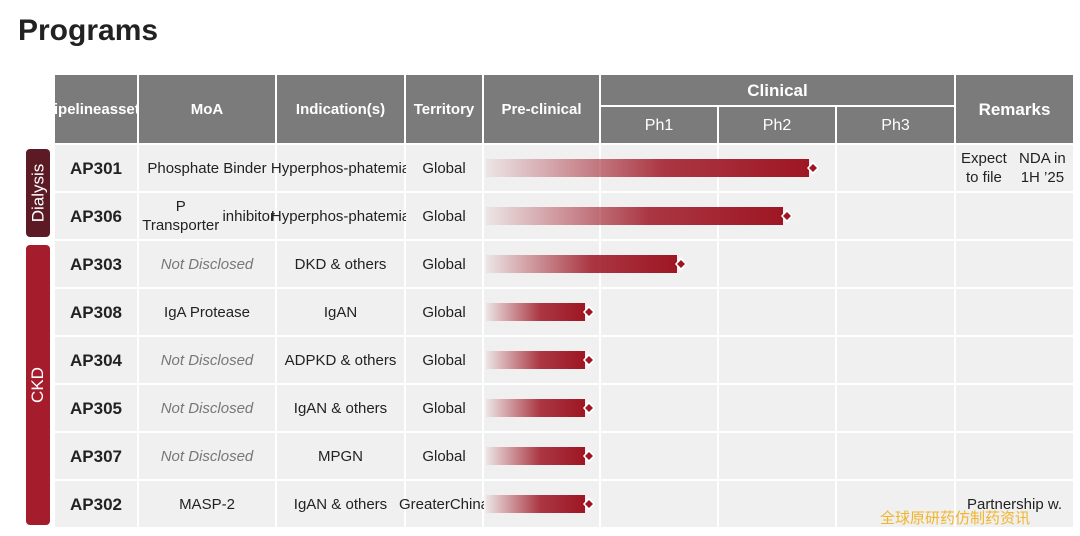  I want to click on header-indication-text: Indication(s), so click(340, 109).